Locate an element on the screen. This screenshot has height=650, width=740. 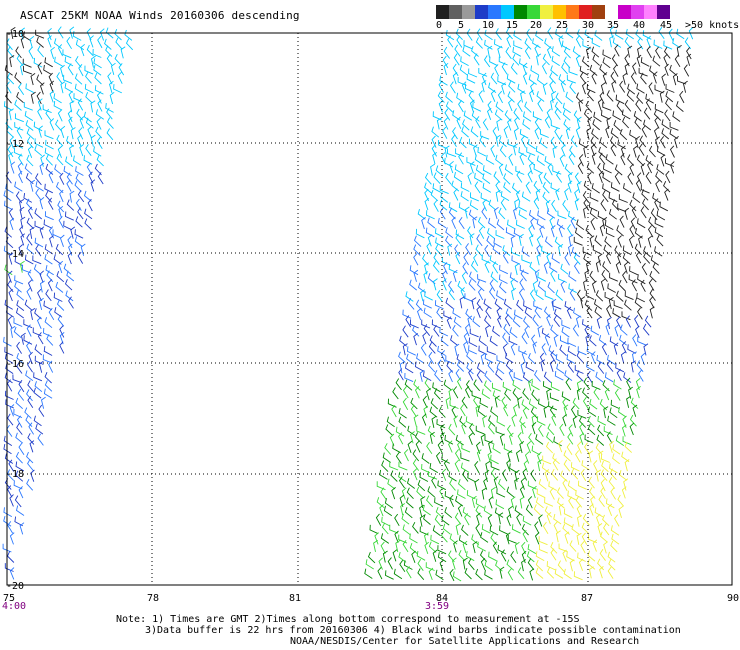
legend-label: 40 is located at coordinates (639, 25).